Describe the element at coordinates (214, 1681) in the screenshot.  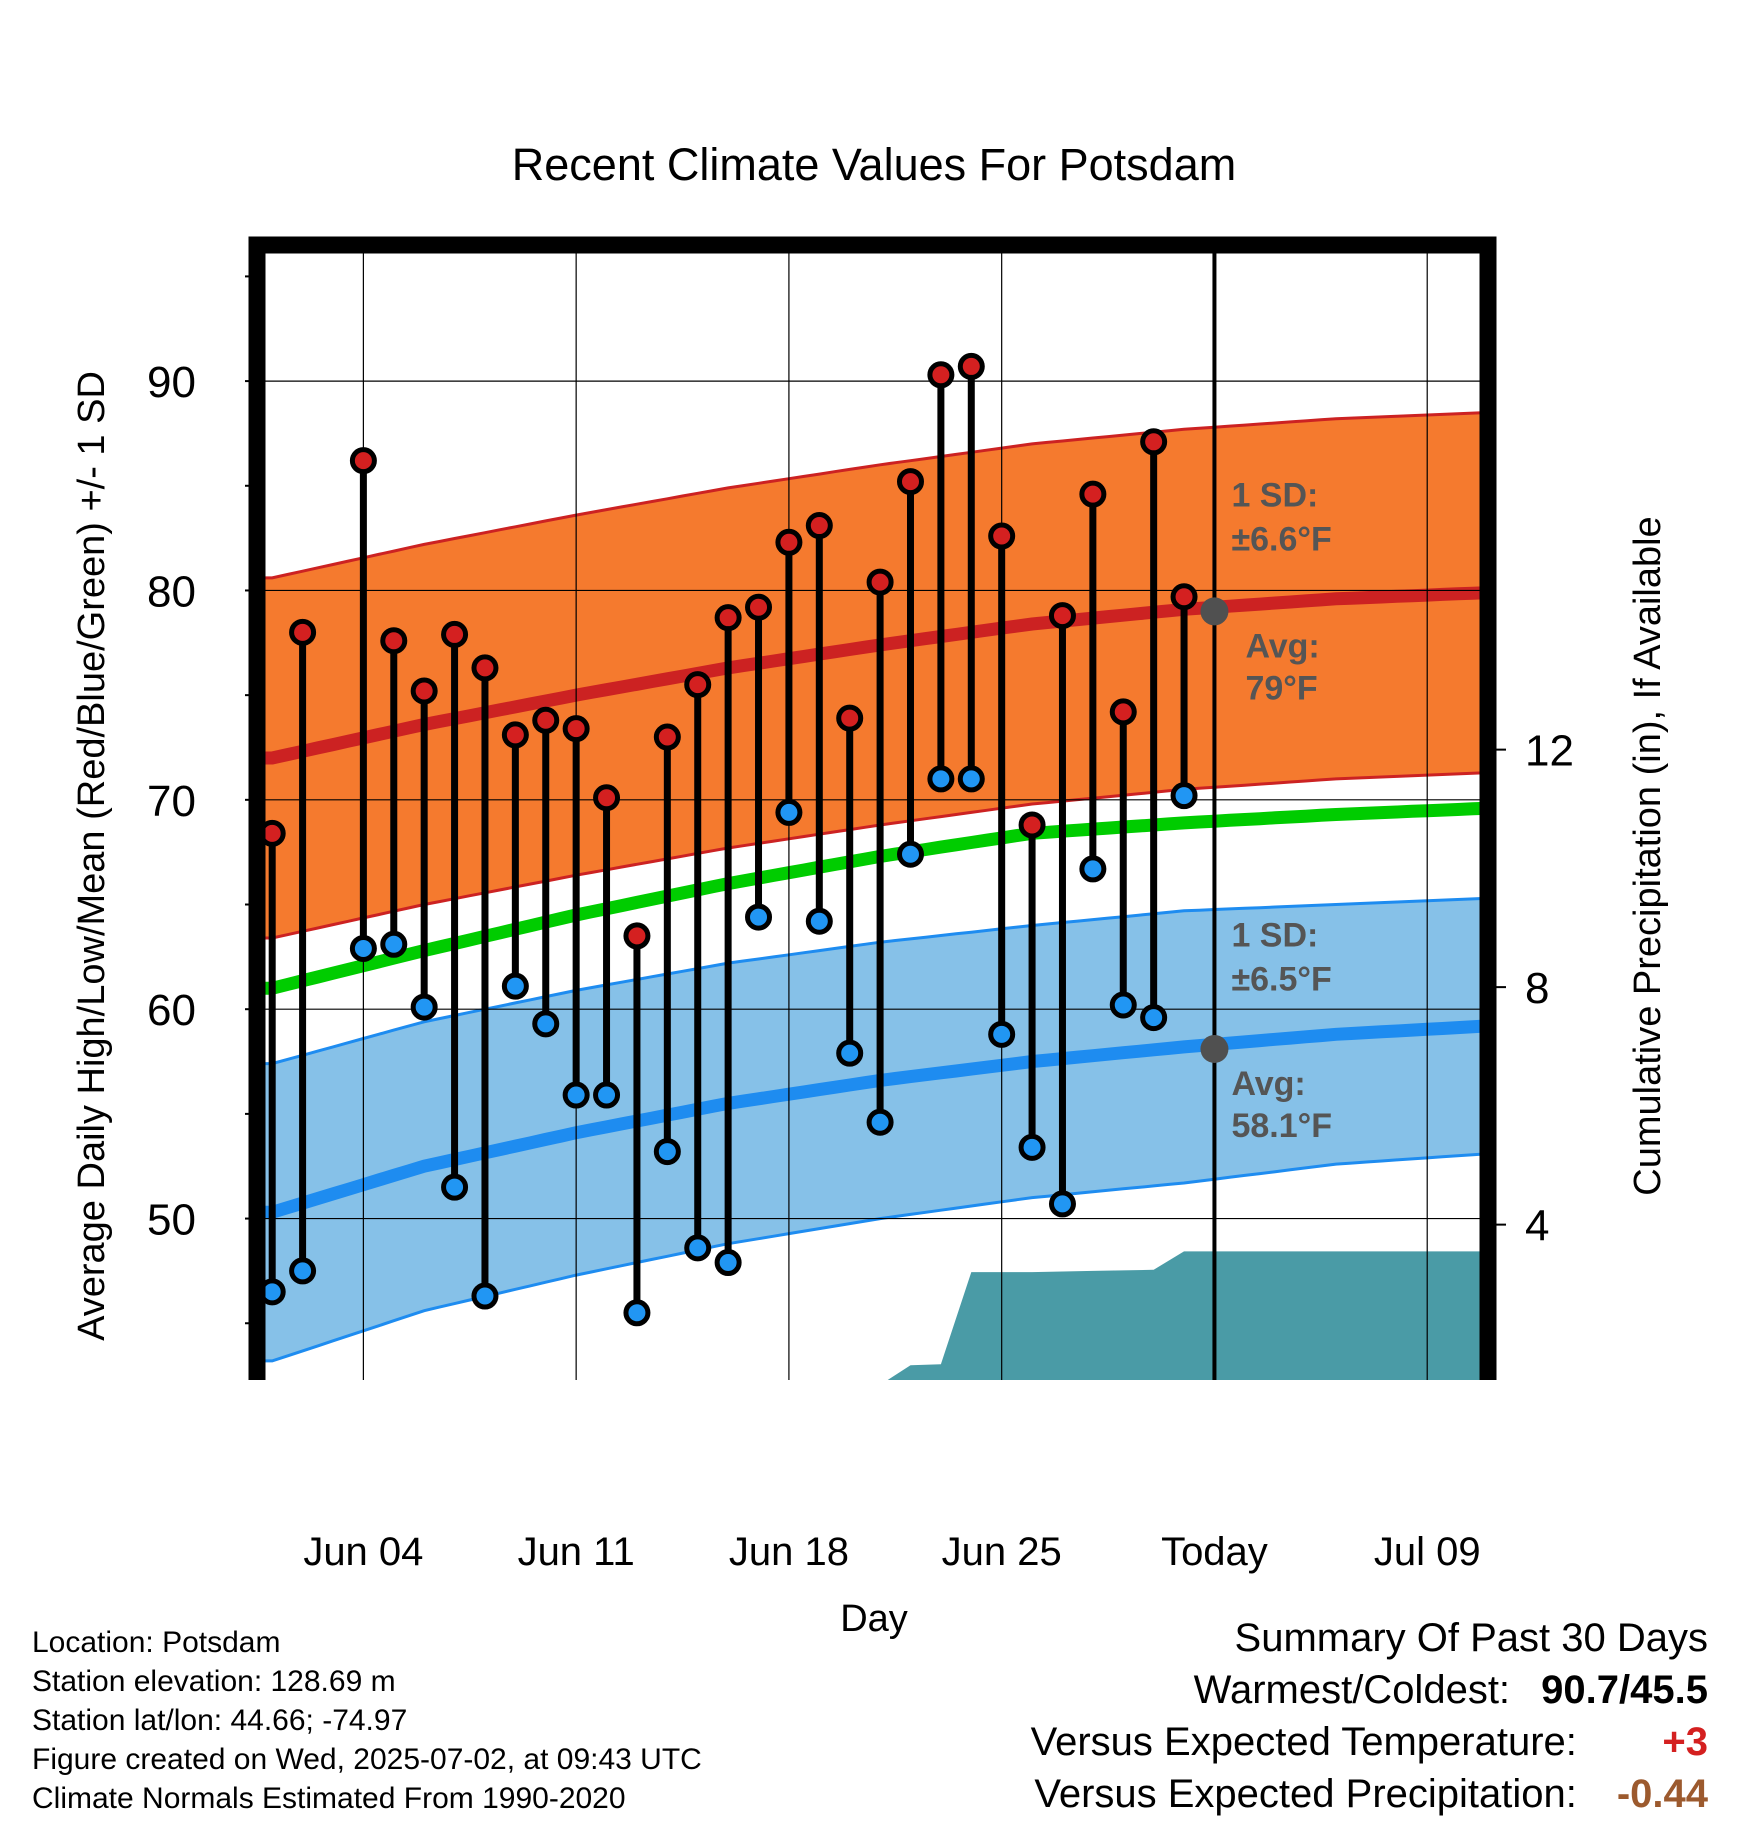
I see `elevation-text: Station elevation: 128.69 m` at that location.